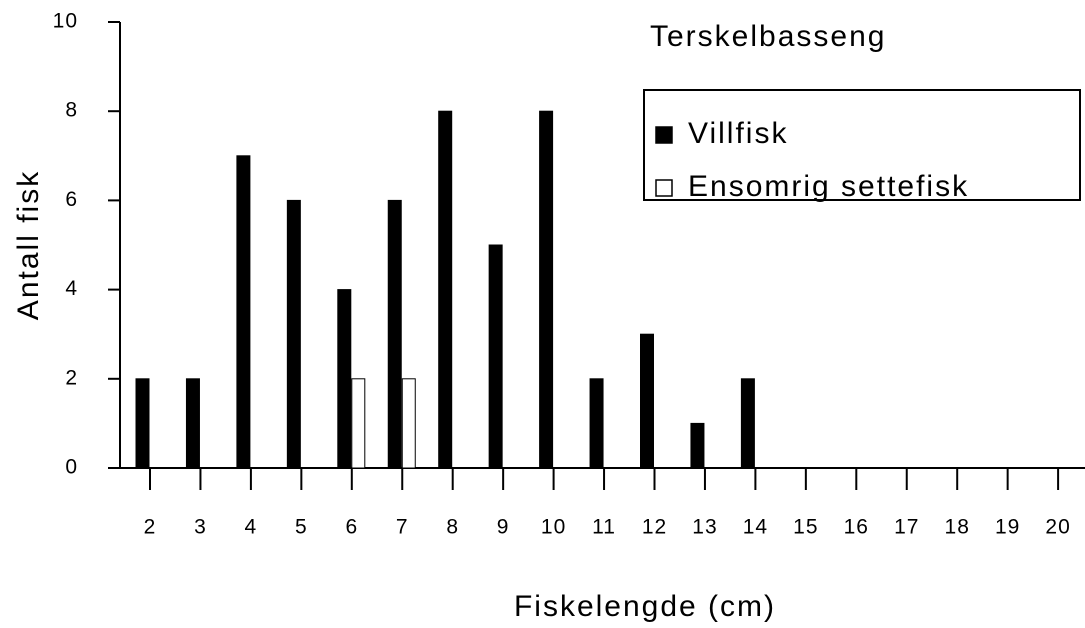  Describe the element at coordinates (503, 527) in the screenshot. I see `x-tick-label: 9` at that location.